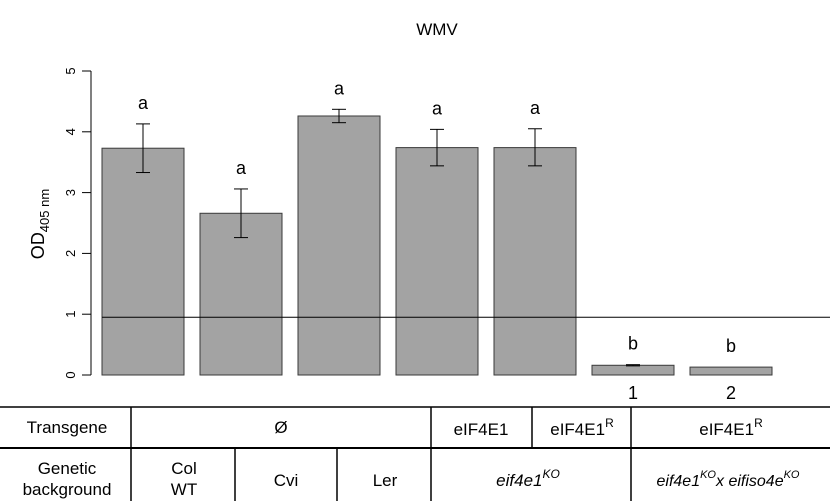  Describe the element at coordinates (70, 253) in the screenshot. I see `y-tick-label: 2` at that location.